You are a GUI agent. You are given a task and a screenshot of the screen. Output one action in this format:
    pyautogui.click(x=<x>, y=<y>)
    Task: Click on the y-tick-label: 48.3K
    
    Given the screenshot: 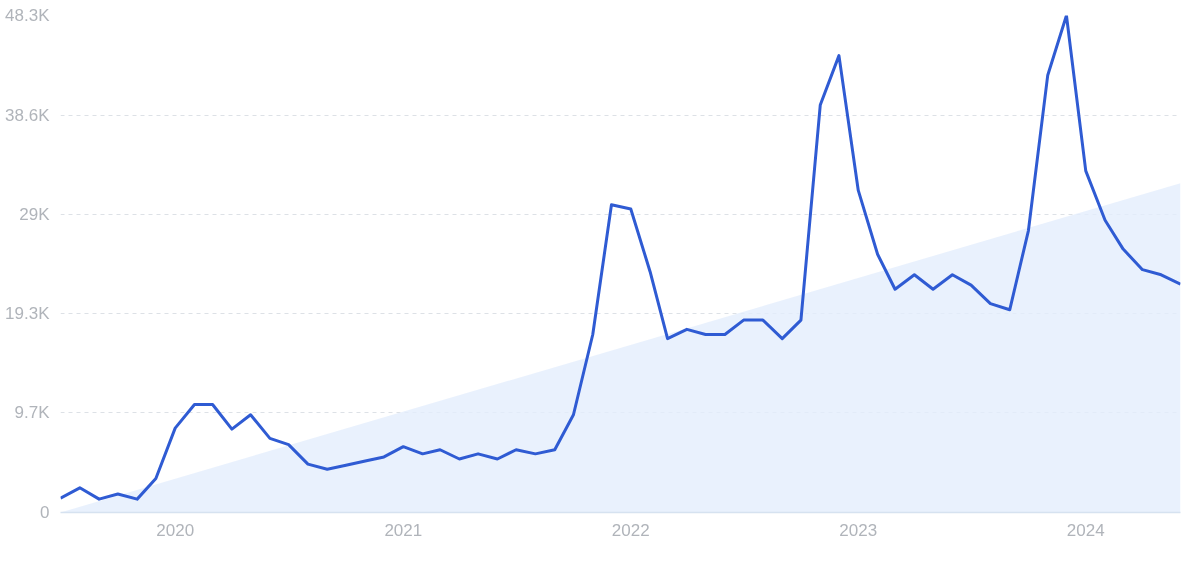 What is the action you would take?
    pyautogui.click(x=28, y=15)
    